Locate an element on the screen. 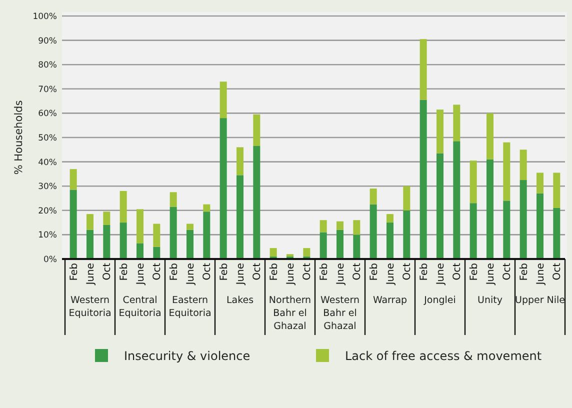 The width and height of the screenshot is (572, 408). text: Eastern Equitoria is located at coordinates (190, 307).